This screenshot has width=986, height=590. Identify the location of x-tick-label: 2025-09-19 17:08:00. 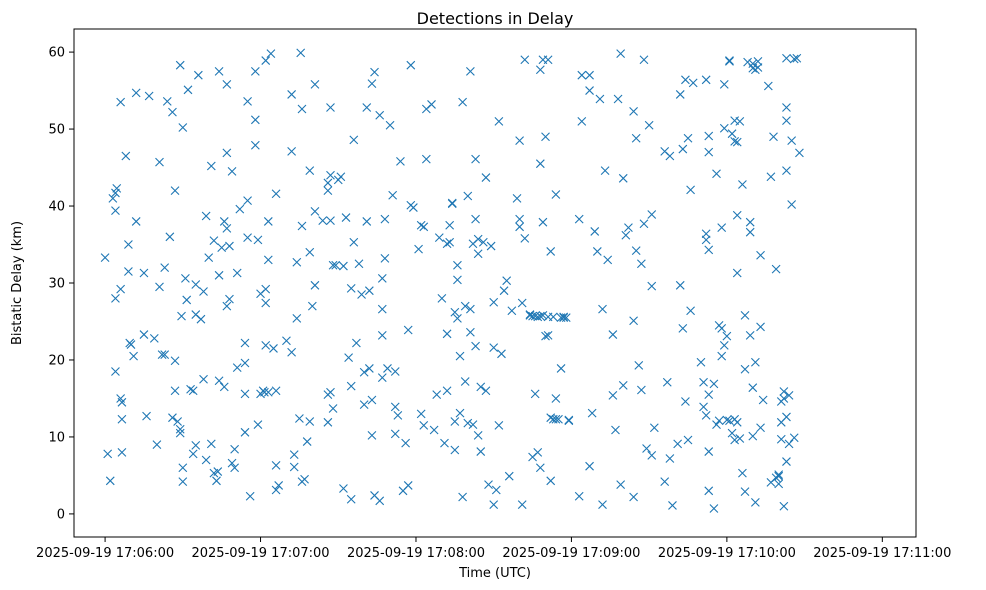
(416, 553).